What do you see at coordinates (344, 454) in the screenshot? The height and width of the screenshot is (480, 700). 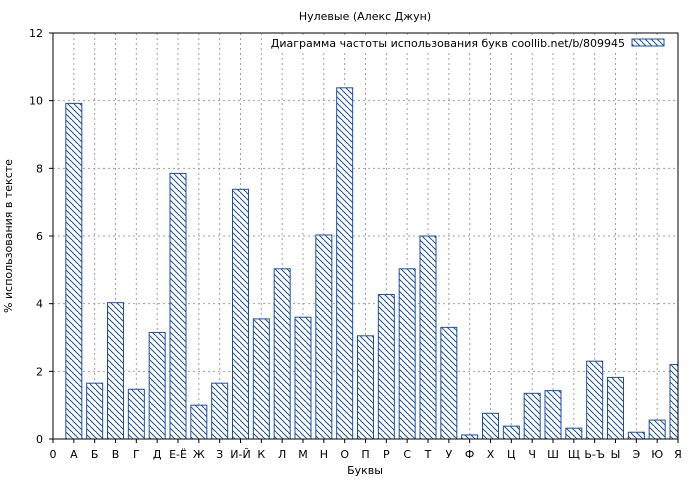 I see `x-tick-label: О` at bounding box center [344, 454].